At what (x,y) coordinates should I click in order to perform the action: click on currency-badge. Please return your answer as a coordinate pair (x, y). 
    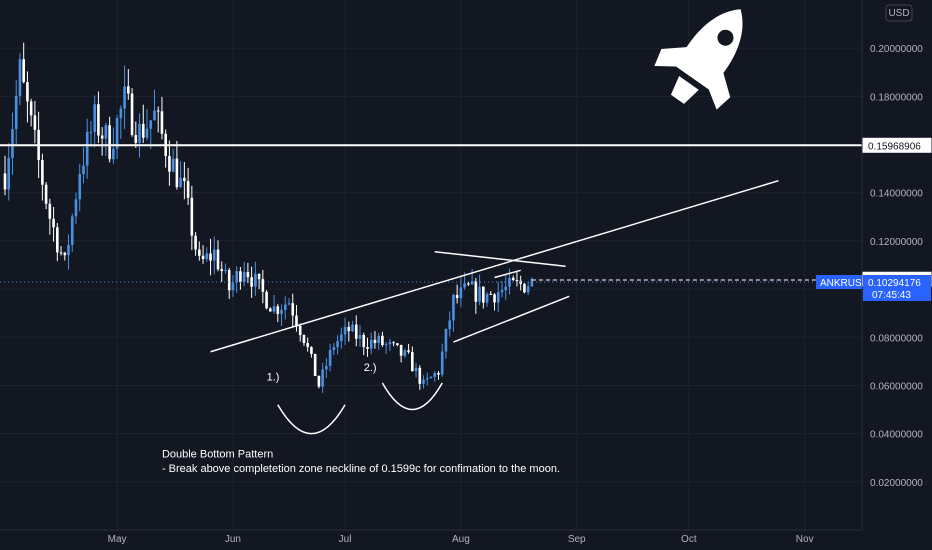
    Looking at the image, I should click on (899, 13).